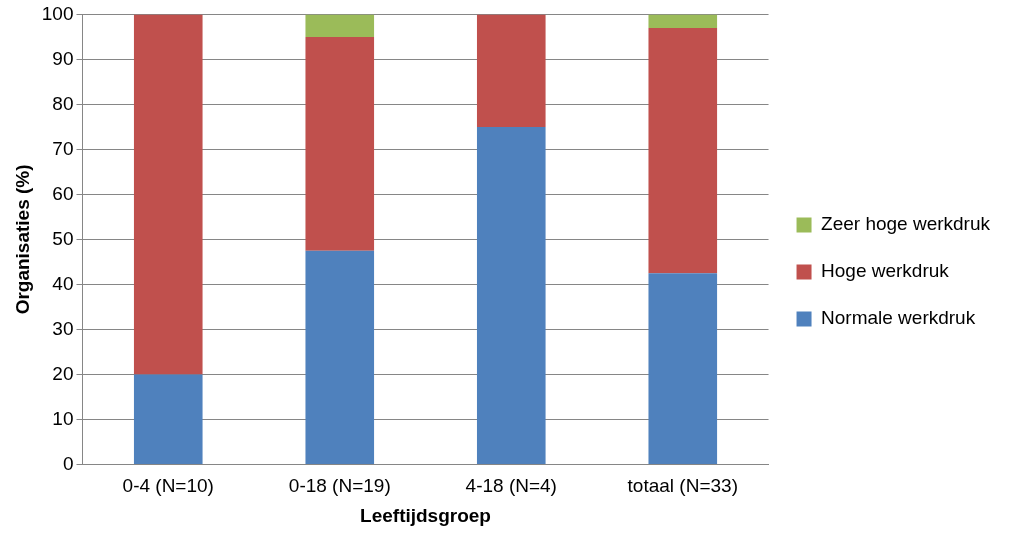  What do you see at coordinates (63, 238) in the screenshot?
I see `y-tick-label: 50` at bounding box center [63, 238].